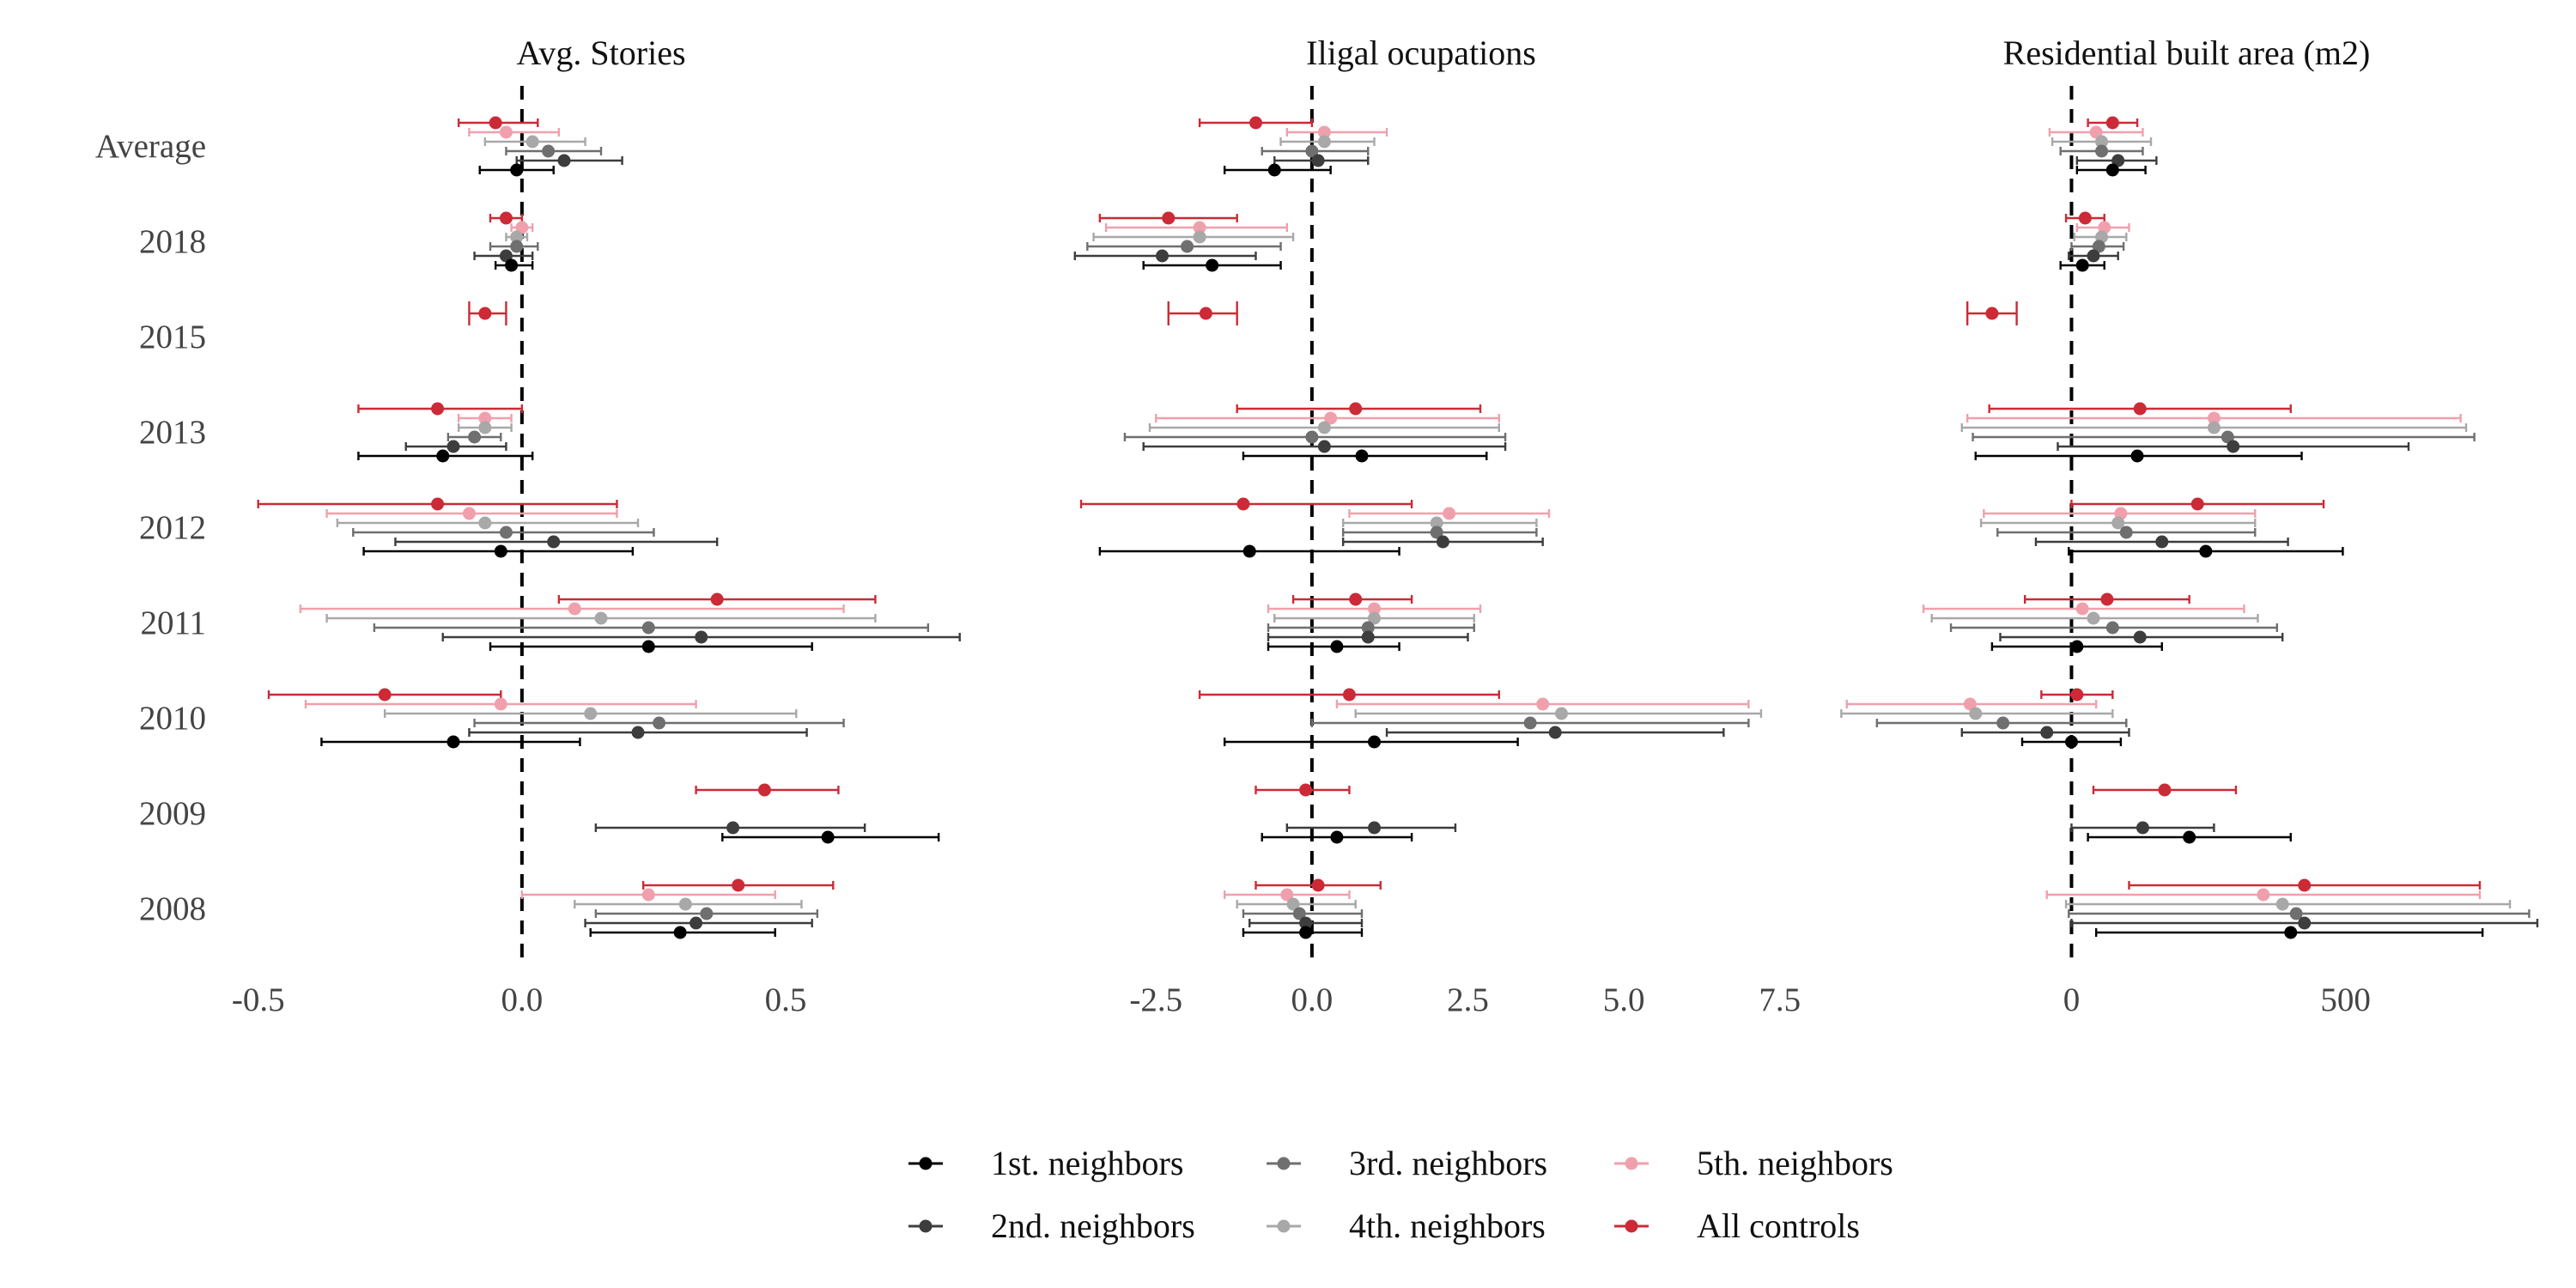  Describe the element at coordinates (2187, 52) in the screenshot. I see `panel-title: Residential built area (m2)` at that location.